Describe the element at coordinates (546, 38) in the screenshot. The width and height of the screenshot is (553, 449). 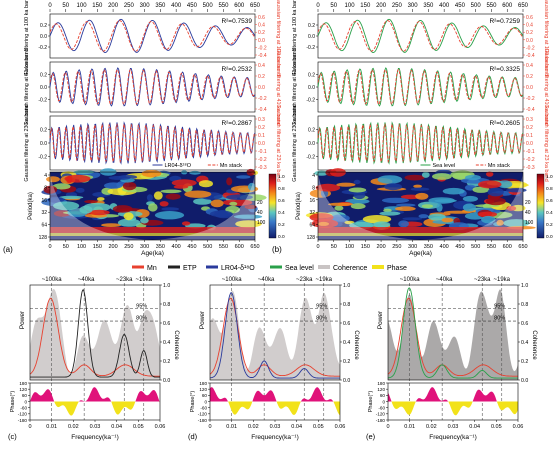
I see `filter-row-ylabel-right: Gaussian filtering at 100 ka band` at that location.